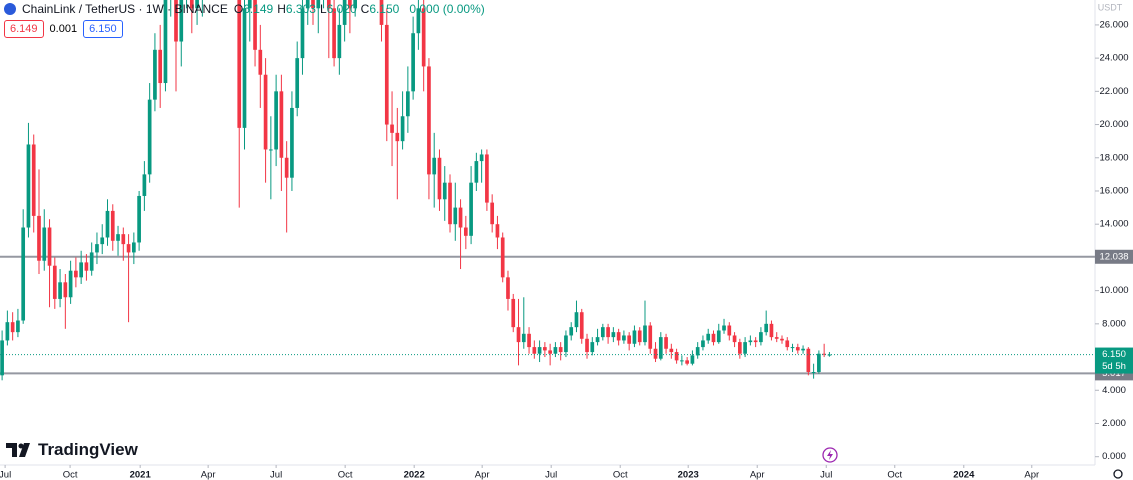  I want to click on hline-label-box, so click(1114, 256).